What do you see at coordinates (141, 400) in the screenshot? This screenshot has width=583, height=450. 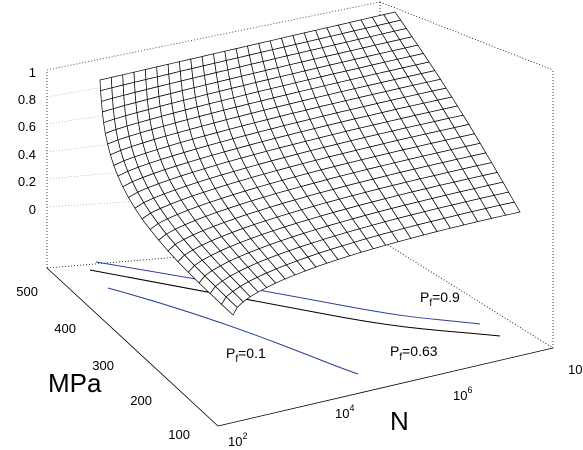 I see `y-tick-label: 200` at bounding box center [141, 400].